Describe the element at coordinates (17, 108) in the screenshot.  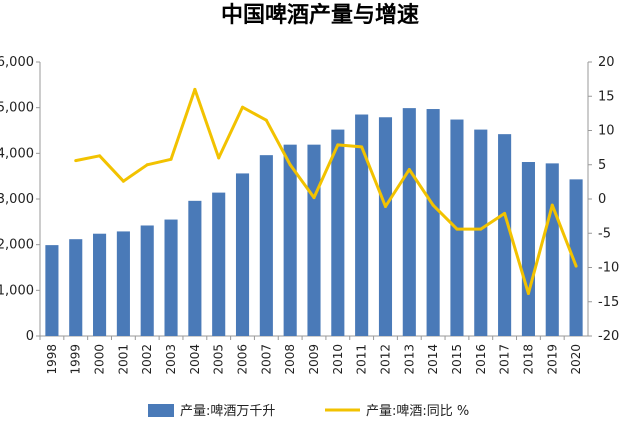
I see `left-tick-label: 5,000` at that location.